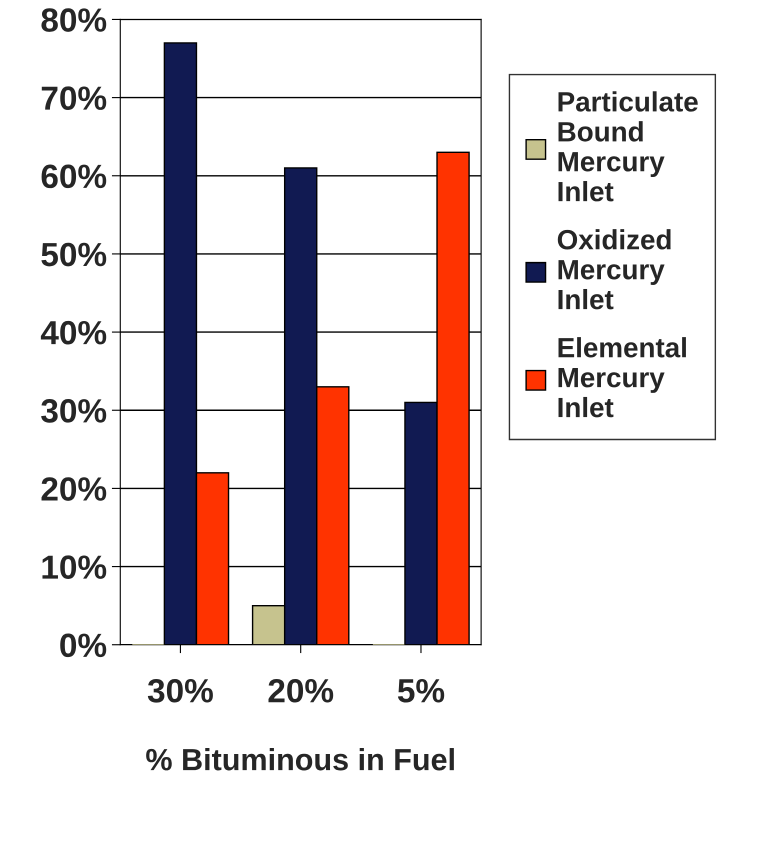  I want to click on x-axis-title: % Bituminous in Fuel, so click(300, 759).